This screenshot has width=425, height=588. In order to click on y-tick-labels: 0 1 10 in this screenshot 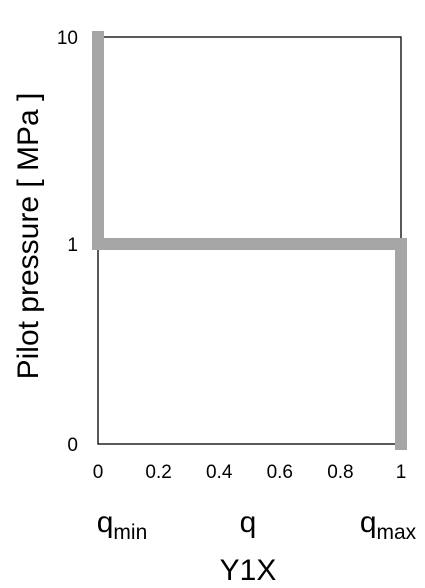, I will do `click(67, 242)`.